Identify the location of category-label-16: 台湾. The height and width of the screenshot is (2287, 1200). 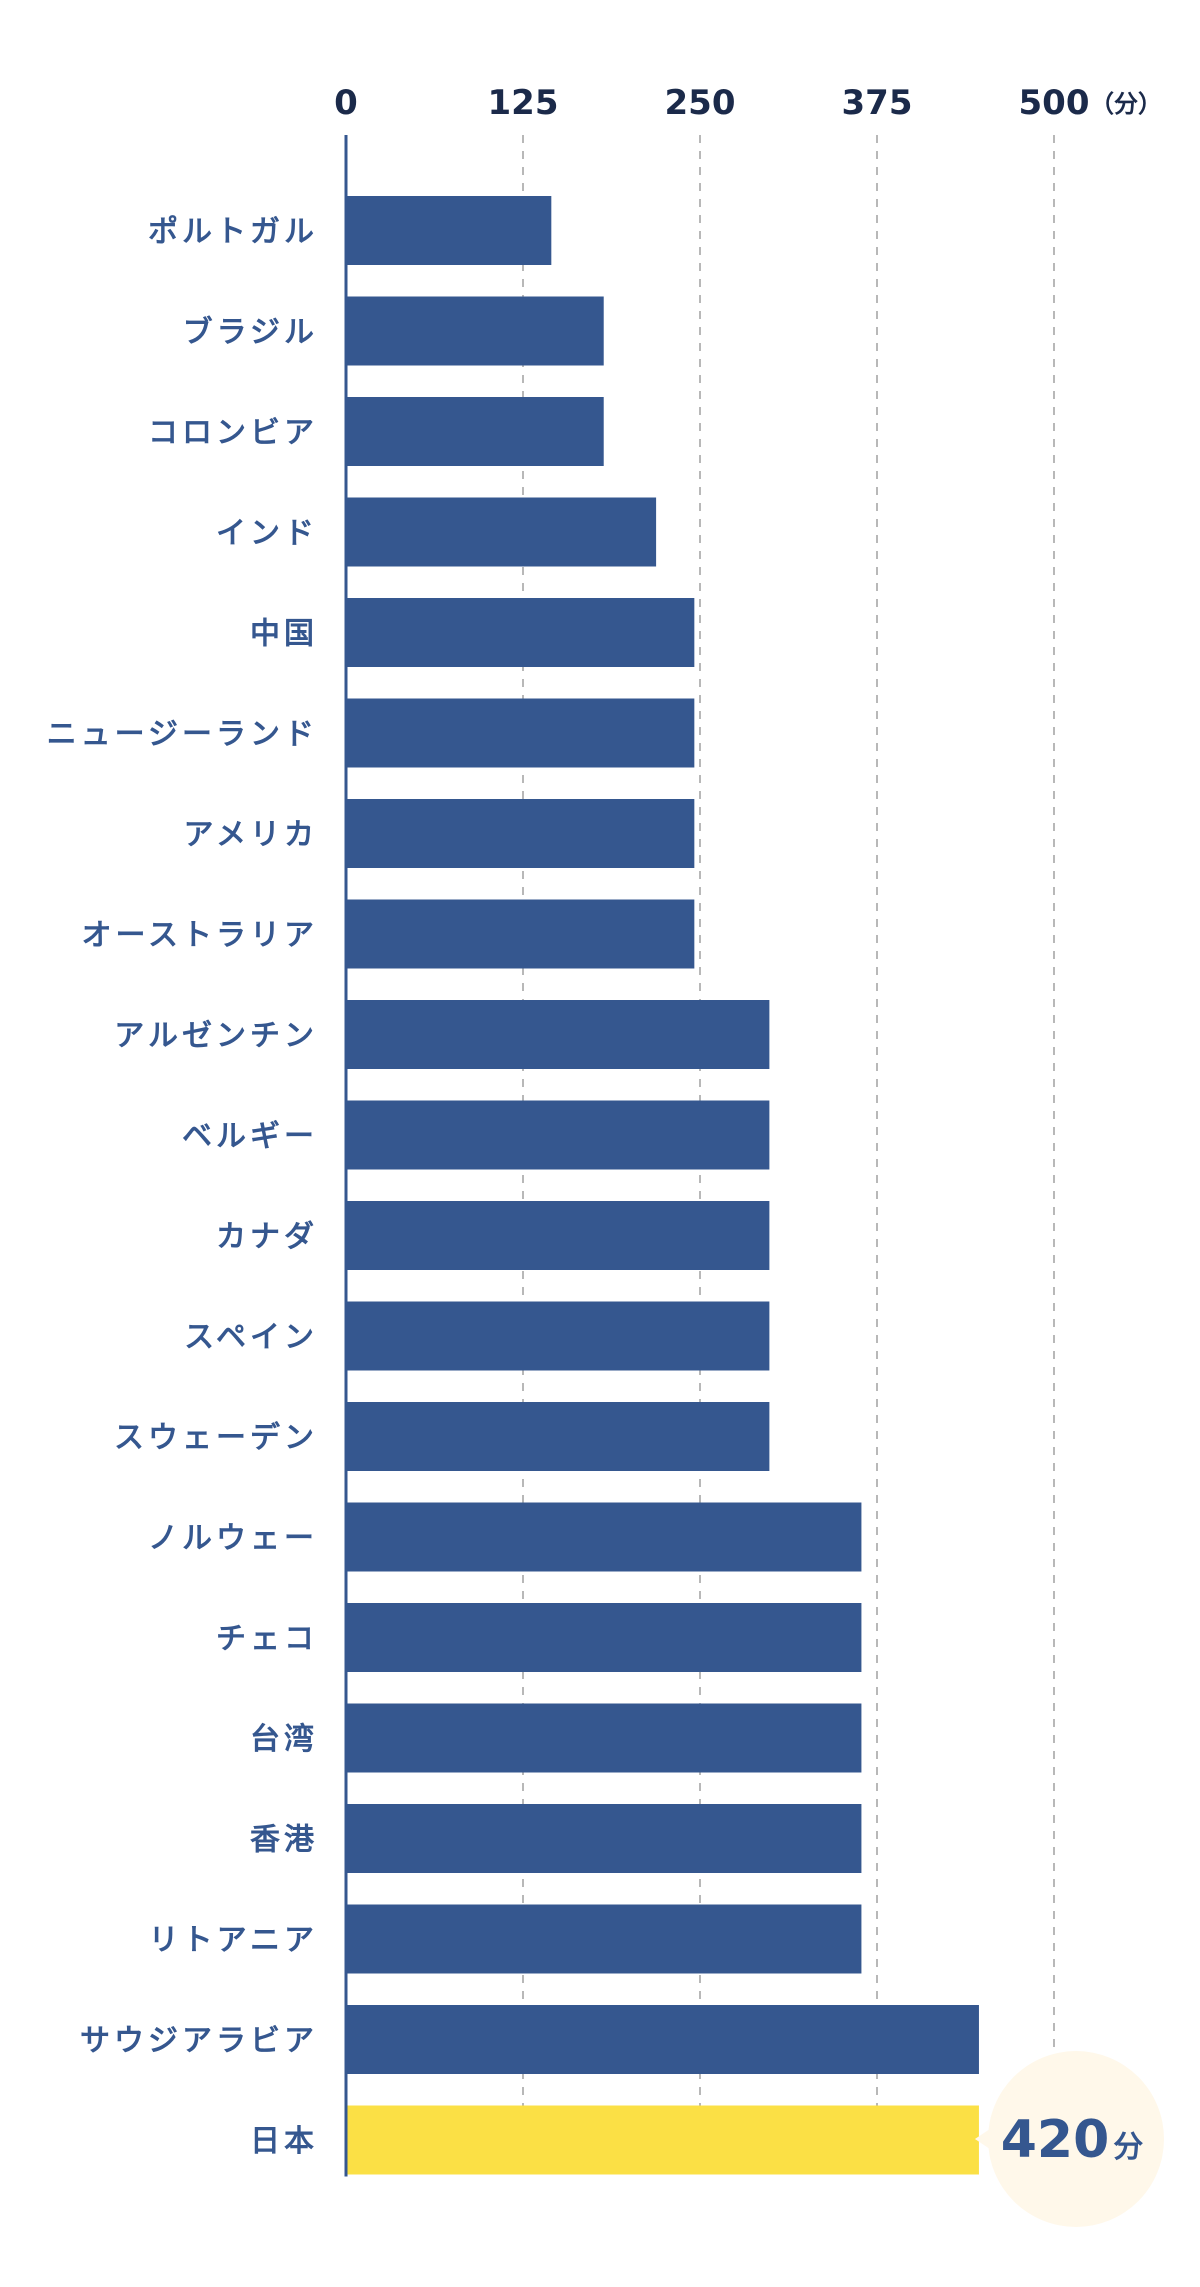
(284, 1739).